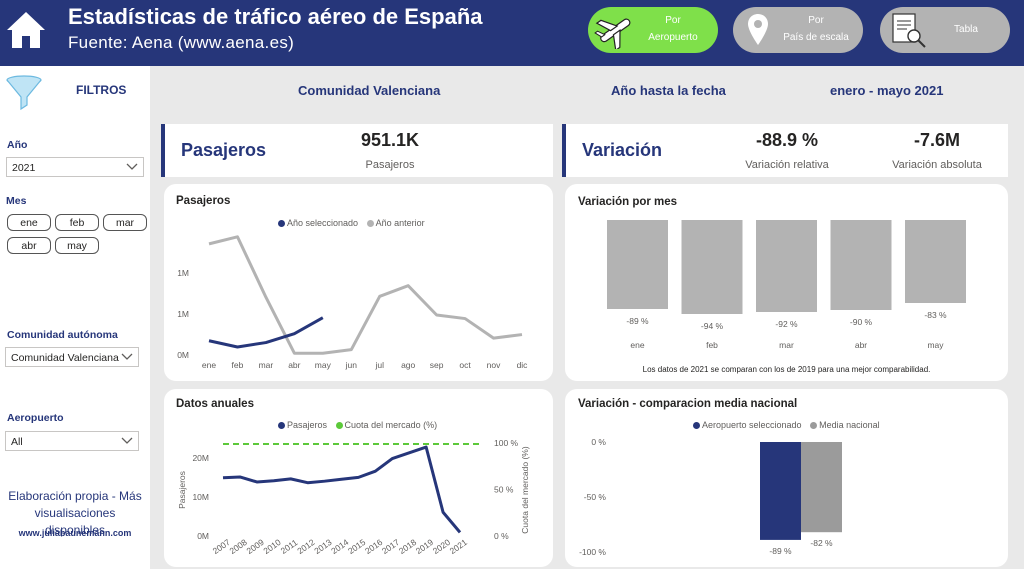 This screenshot has height=569, width=1024. I want to click on legend-label: Media nacional, so click(849, 425).